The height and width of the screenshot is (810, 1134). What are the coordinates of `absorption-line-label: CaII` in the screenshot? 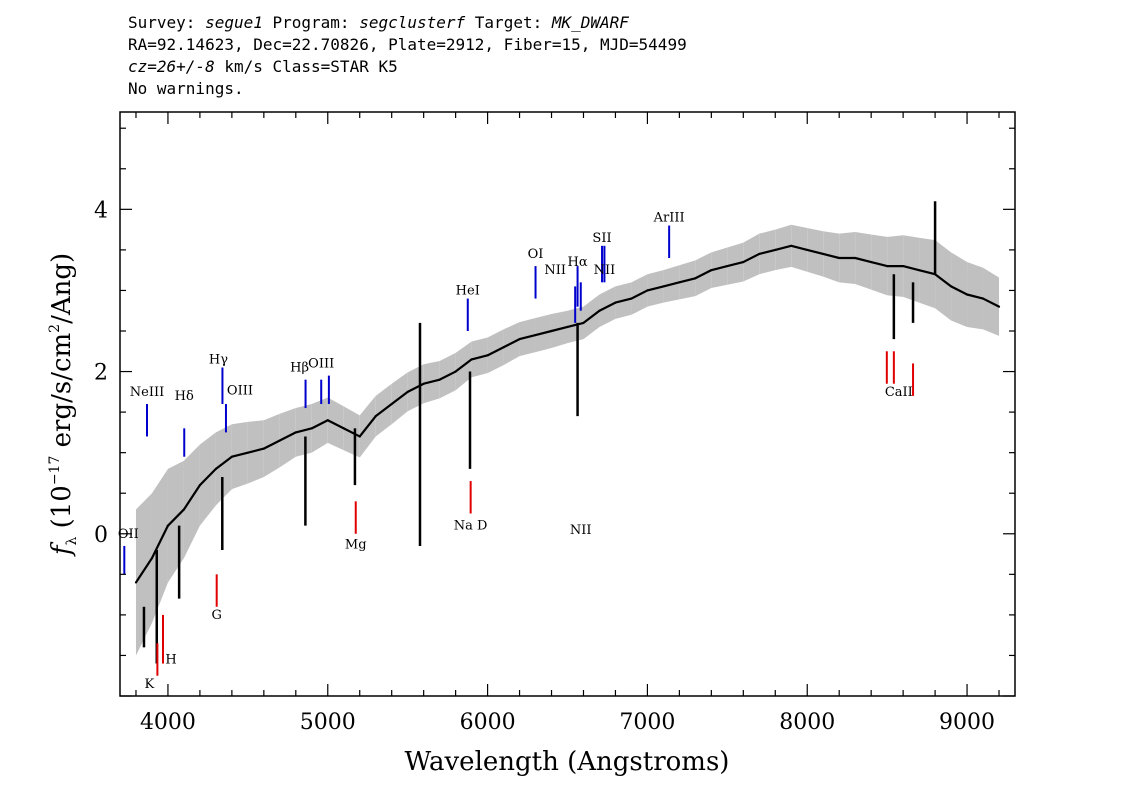 It's located at (899, 392).